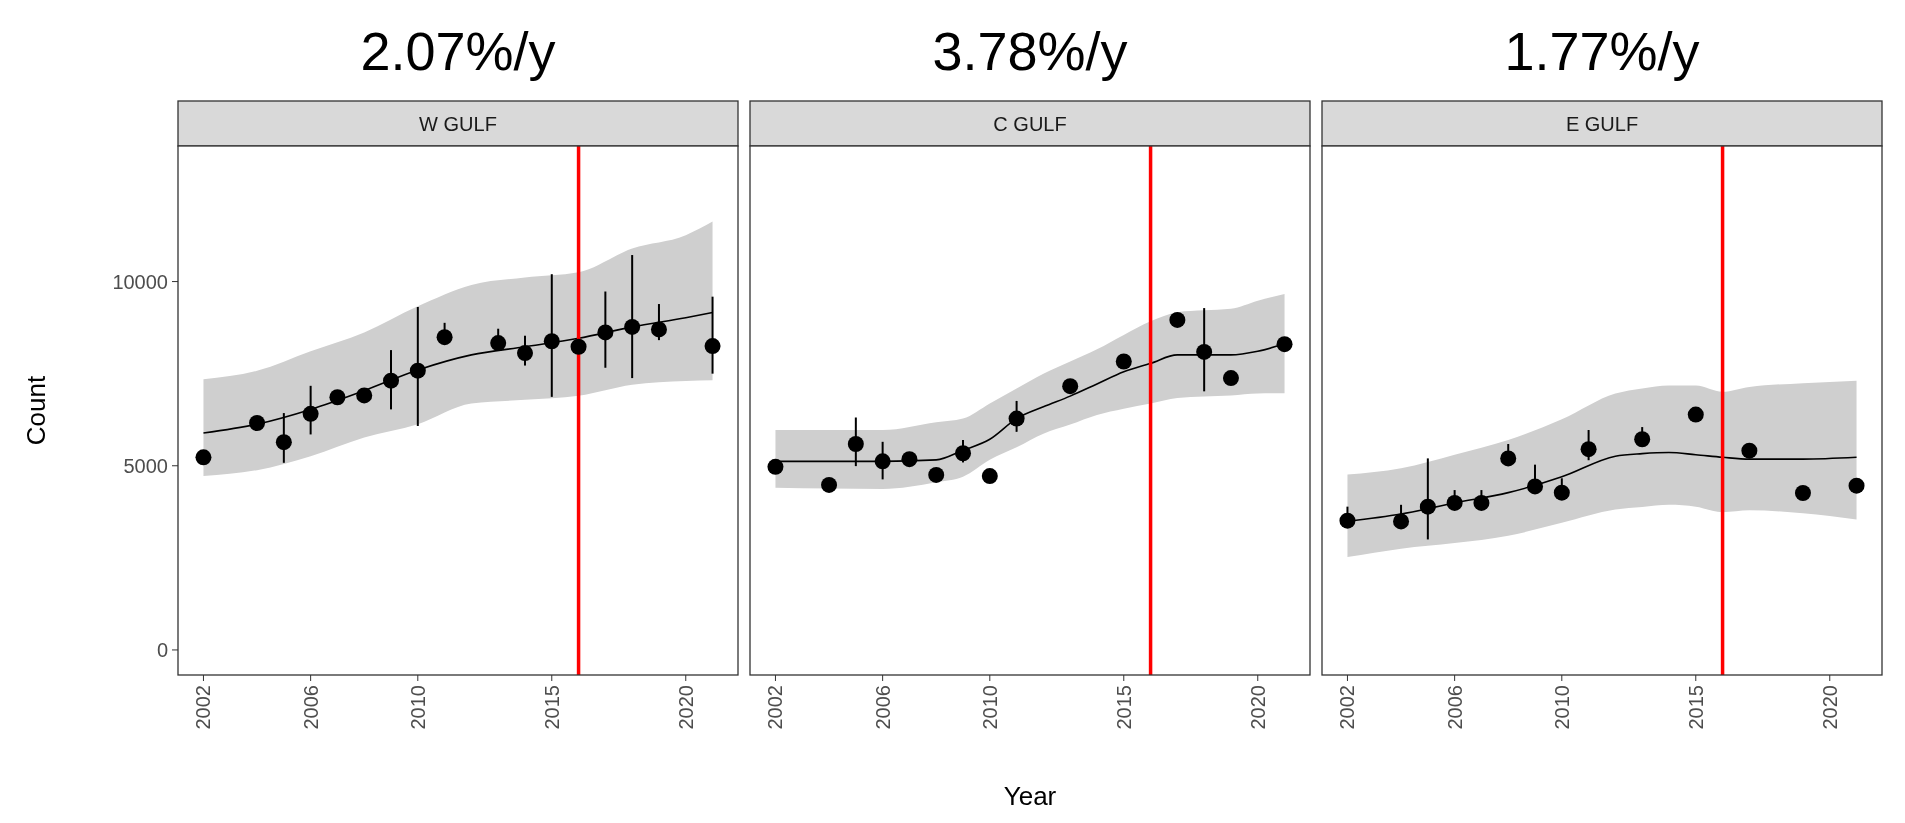 This screenshot has width=1905, height=823. What do you see at coordinates (1030, 51) in the screenshot?
I see `chart-title: 3.78%/y` at bounding box center [1030, 51].